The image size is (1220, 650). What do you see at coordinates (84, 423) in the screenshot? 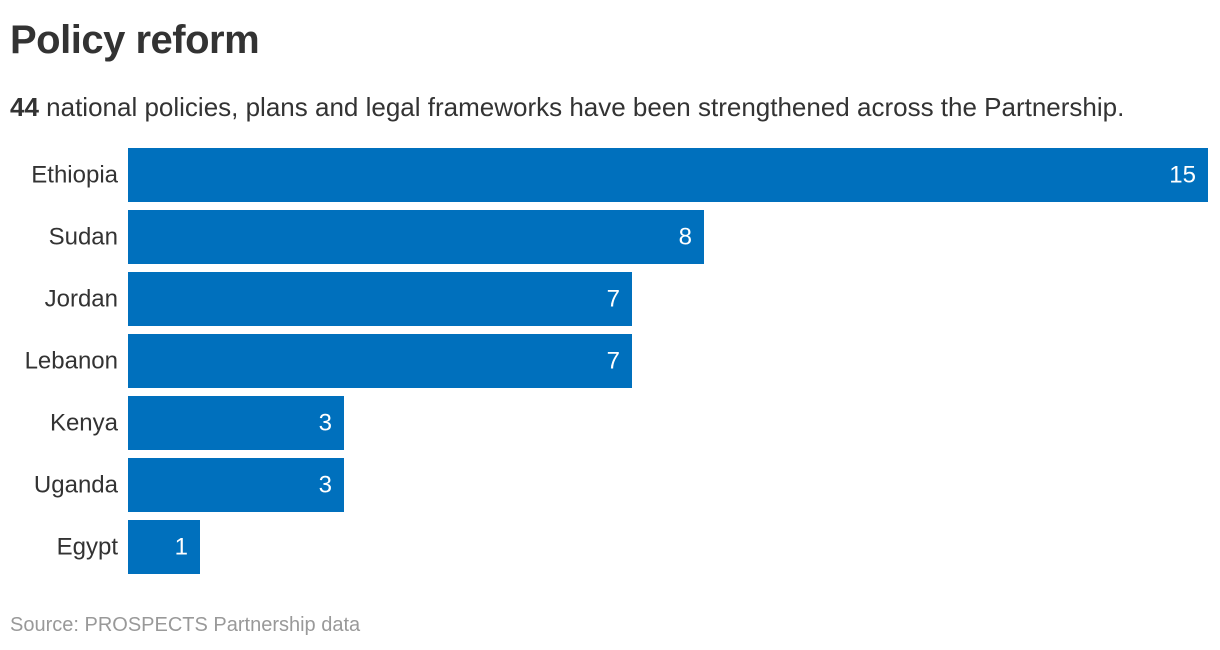
I see `category-label-kenya: Kenya` at bounding box center [84, 423].